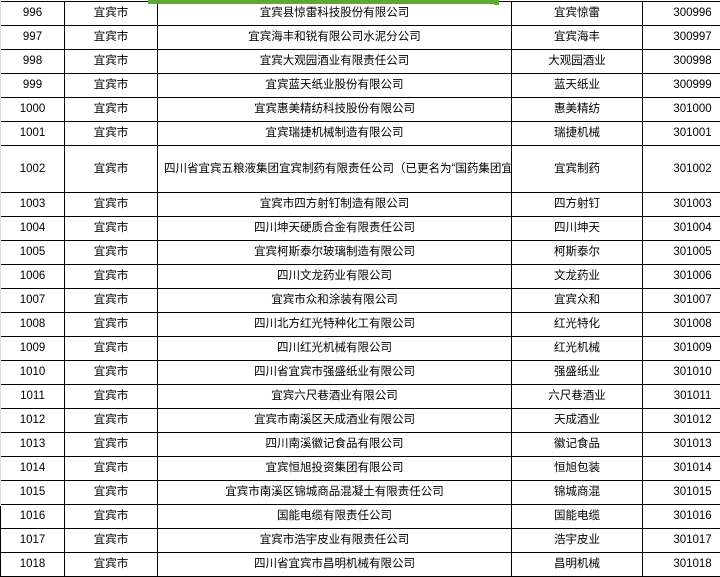 This screenshot has width=720, height=577. I want to click on cell-index: 1001, so click(33, 134).